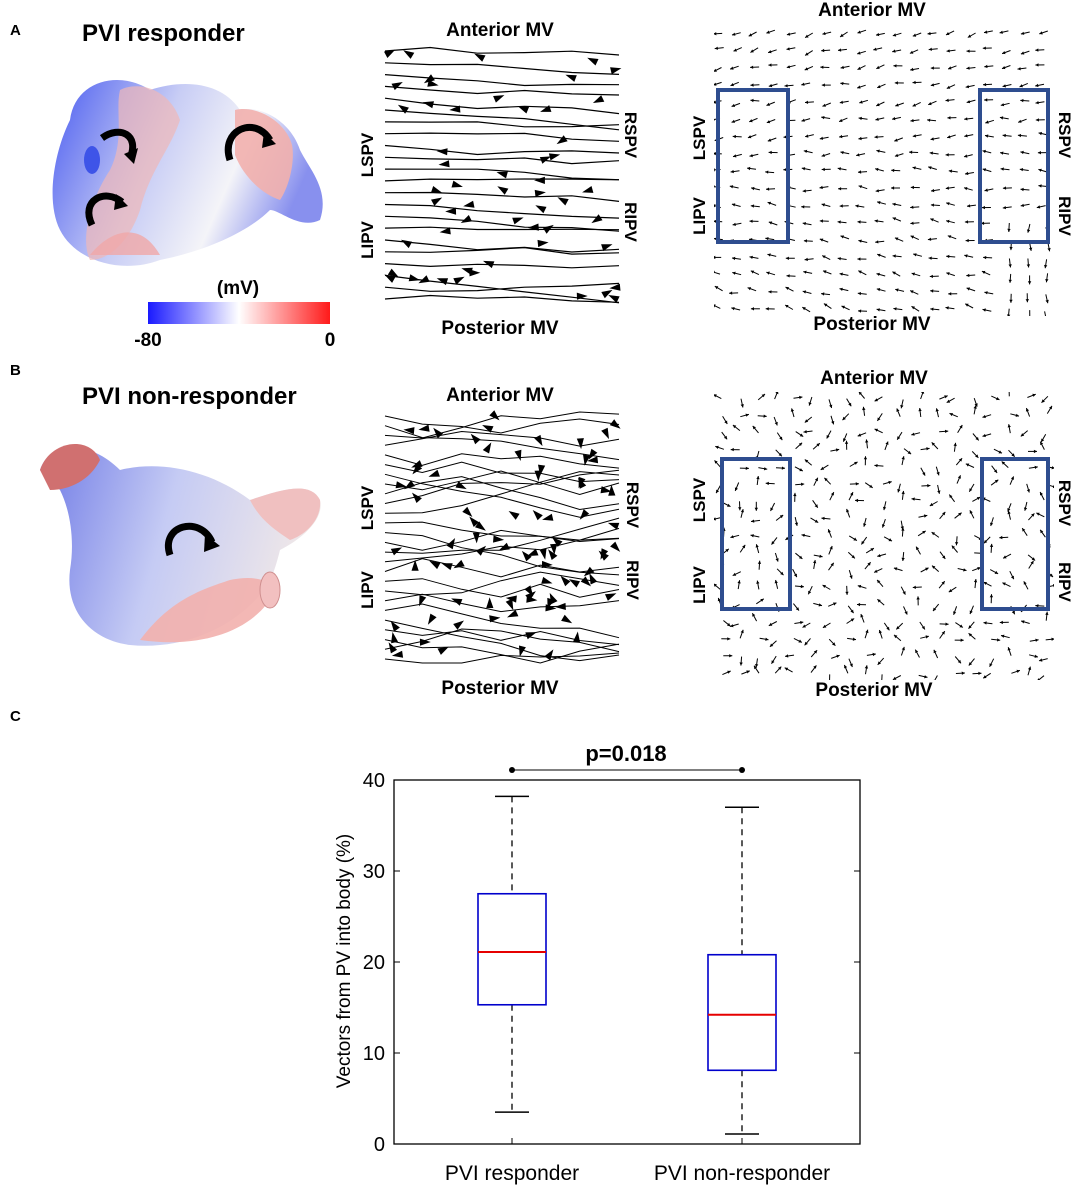 The width and height of the screenshot is (1084, 1194). What do you see at coordinates (699, 216) in the screenshot?
I see `vector-a-lipv-label: LIPV` at bounding box center [699, 216].